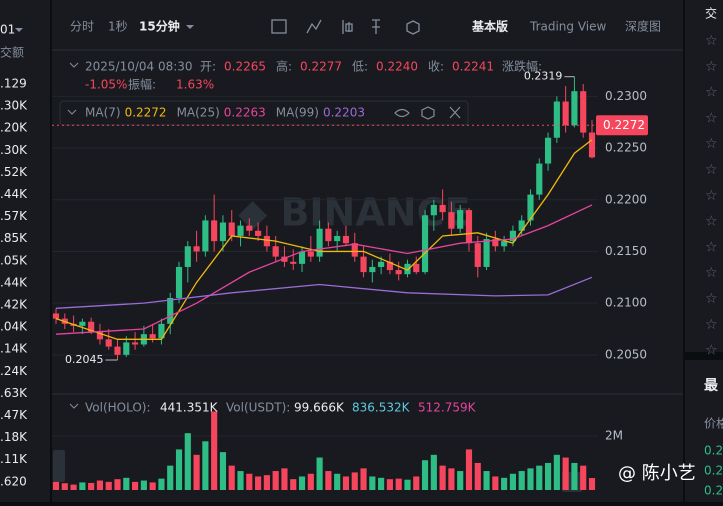  Describe the element at coordinates (279, 26) in the screenshot. I see `icon-indicator` at that location.